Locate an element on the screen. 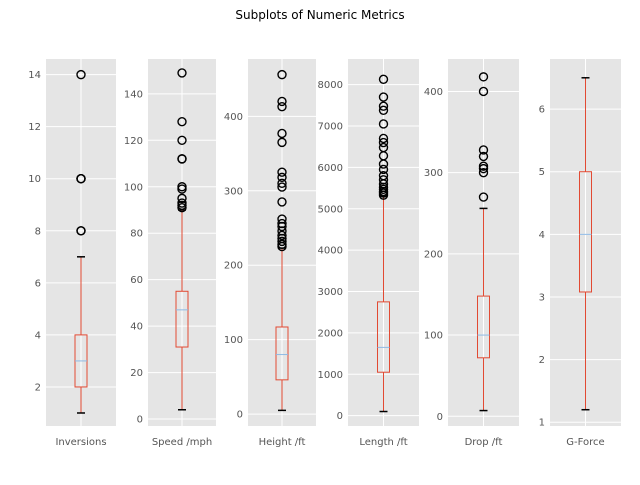 This screenshot has width=640, height=485. subplot-1: 2 4 6 8 10 12 14 Inversions is located at coordinates (72, 253).